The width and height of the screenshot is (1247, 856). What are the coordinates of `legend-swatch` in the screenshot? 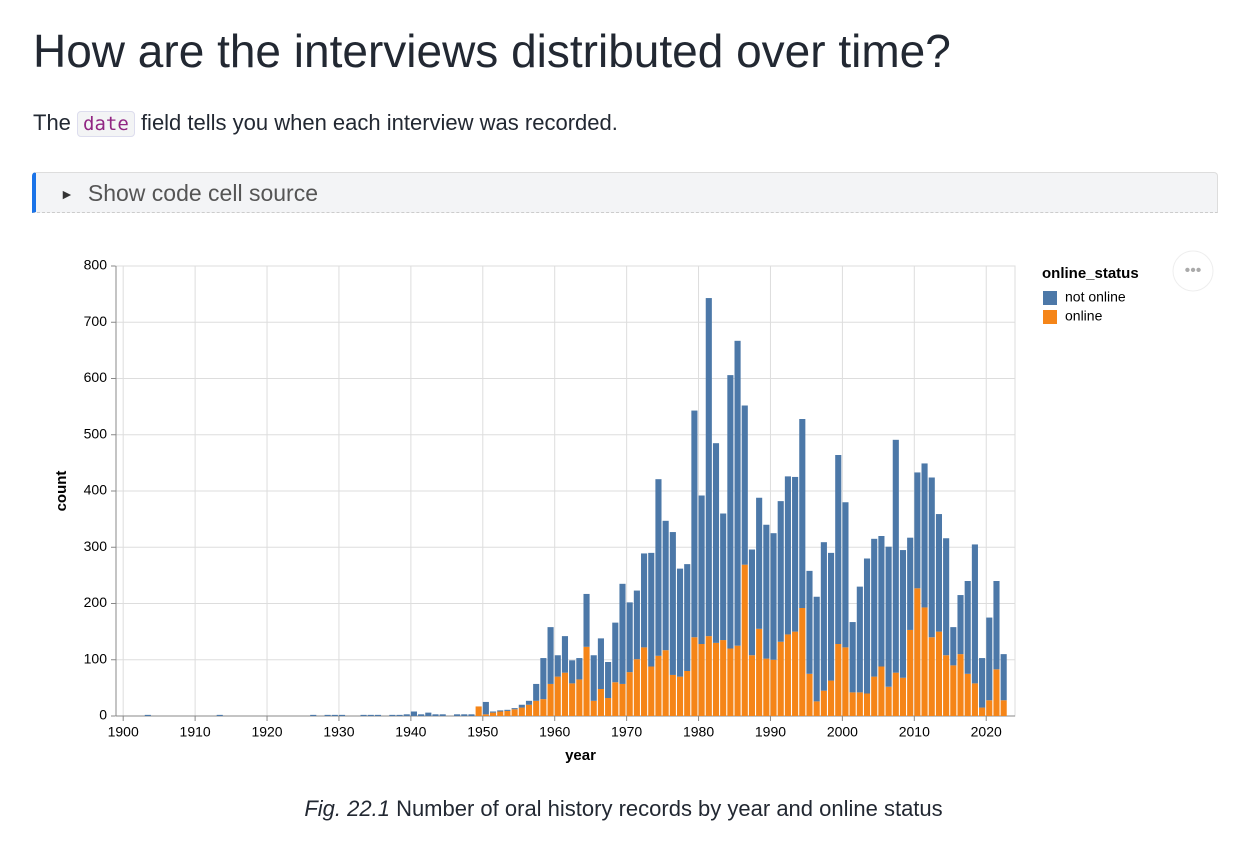 It's located at (1050, 298).